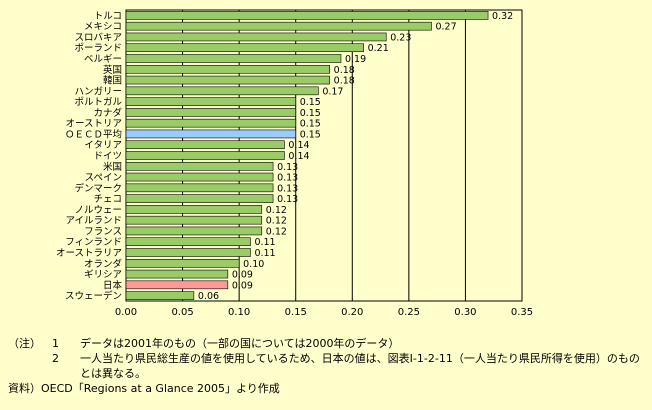 The image size is (652, 410). I want to click on value-label: 0.21, so click(378, 48).